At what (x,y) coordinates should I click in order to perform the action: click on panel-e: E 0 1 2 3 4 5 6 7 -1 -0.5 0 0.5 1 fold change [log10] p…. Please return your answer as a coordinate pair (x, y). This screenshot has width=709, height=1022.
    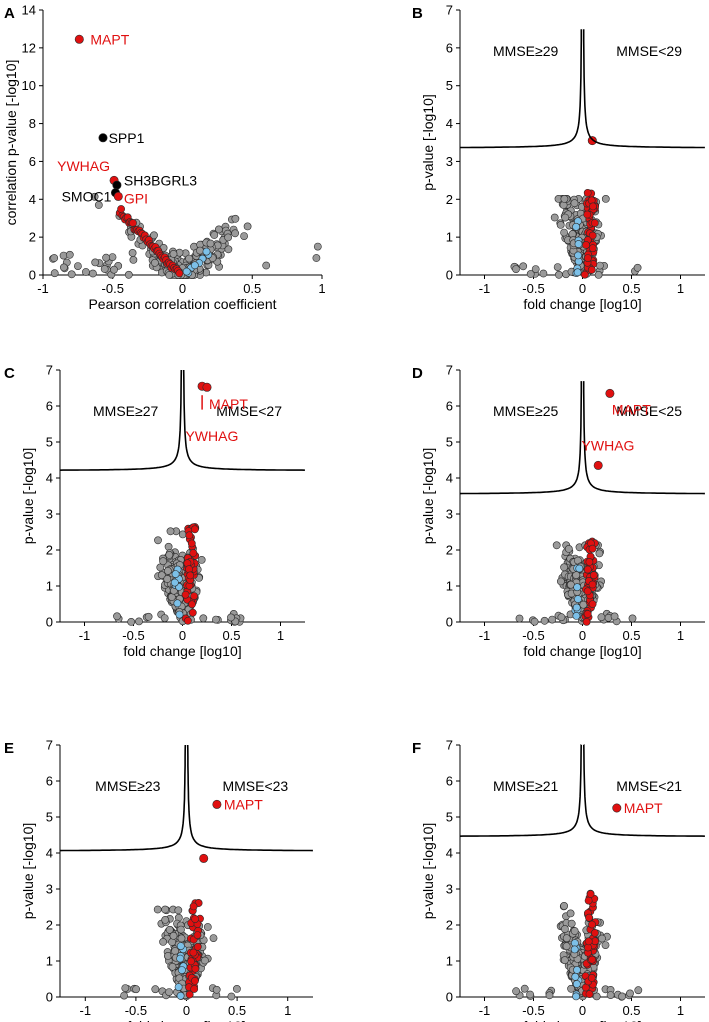
    Looking at the image, I should click on (158, 880).